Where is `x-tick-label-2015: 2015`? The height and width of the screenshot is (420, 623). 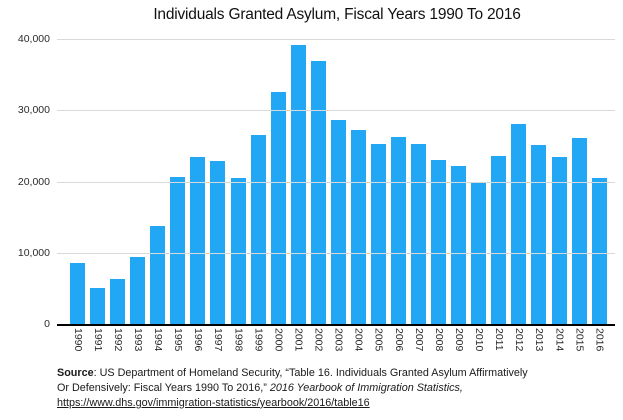 x-tick-label-2015: 2015 is located at coordinates (579, 340).